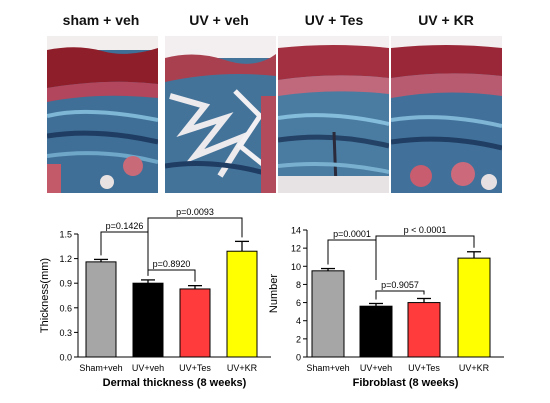  I want to click on y-tick-label: 12, so click(296, 249).